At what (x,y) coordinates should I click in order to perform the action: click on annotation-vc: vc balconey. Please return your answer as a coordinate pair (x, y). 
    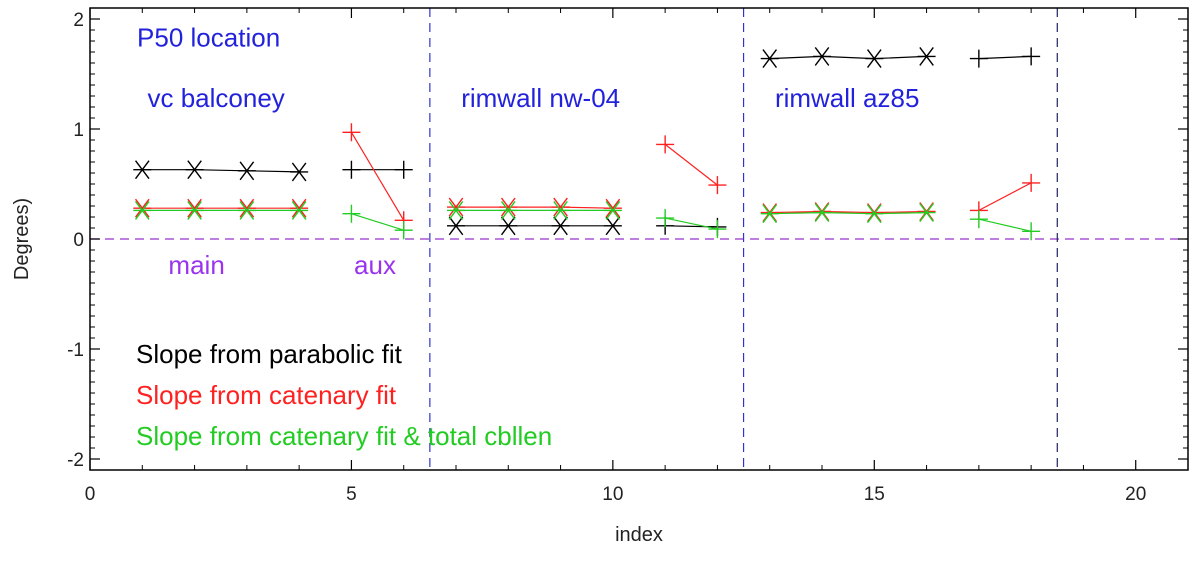
    Looking at the image, I should click on (216, 98).